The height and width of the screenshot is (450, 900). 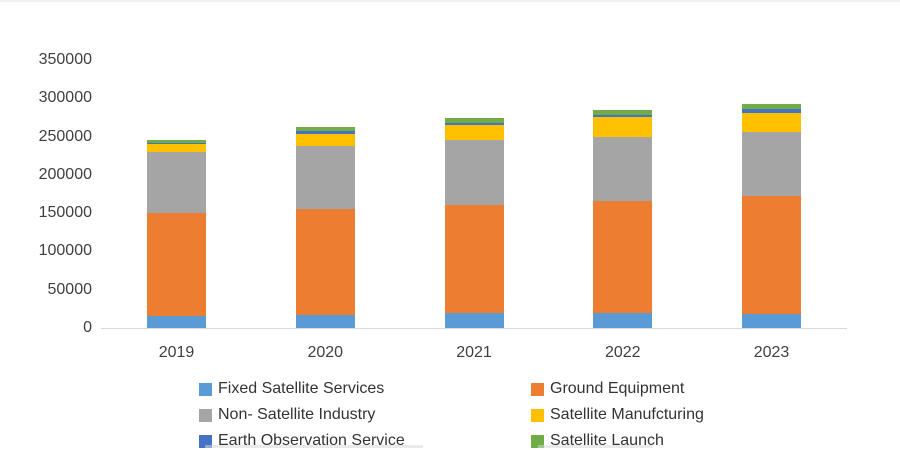 I want to click on legend-swatch-ground-equipment, so click(x=537, y=389).